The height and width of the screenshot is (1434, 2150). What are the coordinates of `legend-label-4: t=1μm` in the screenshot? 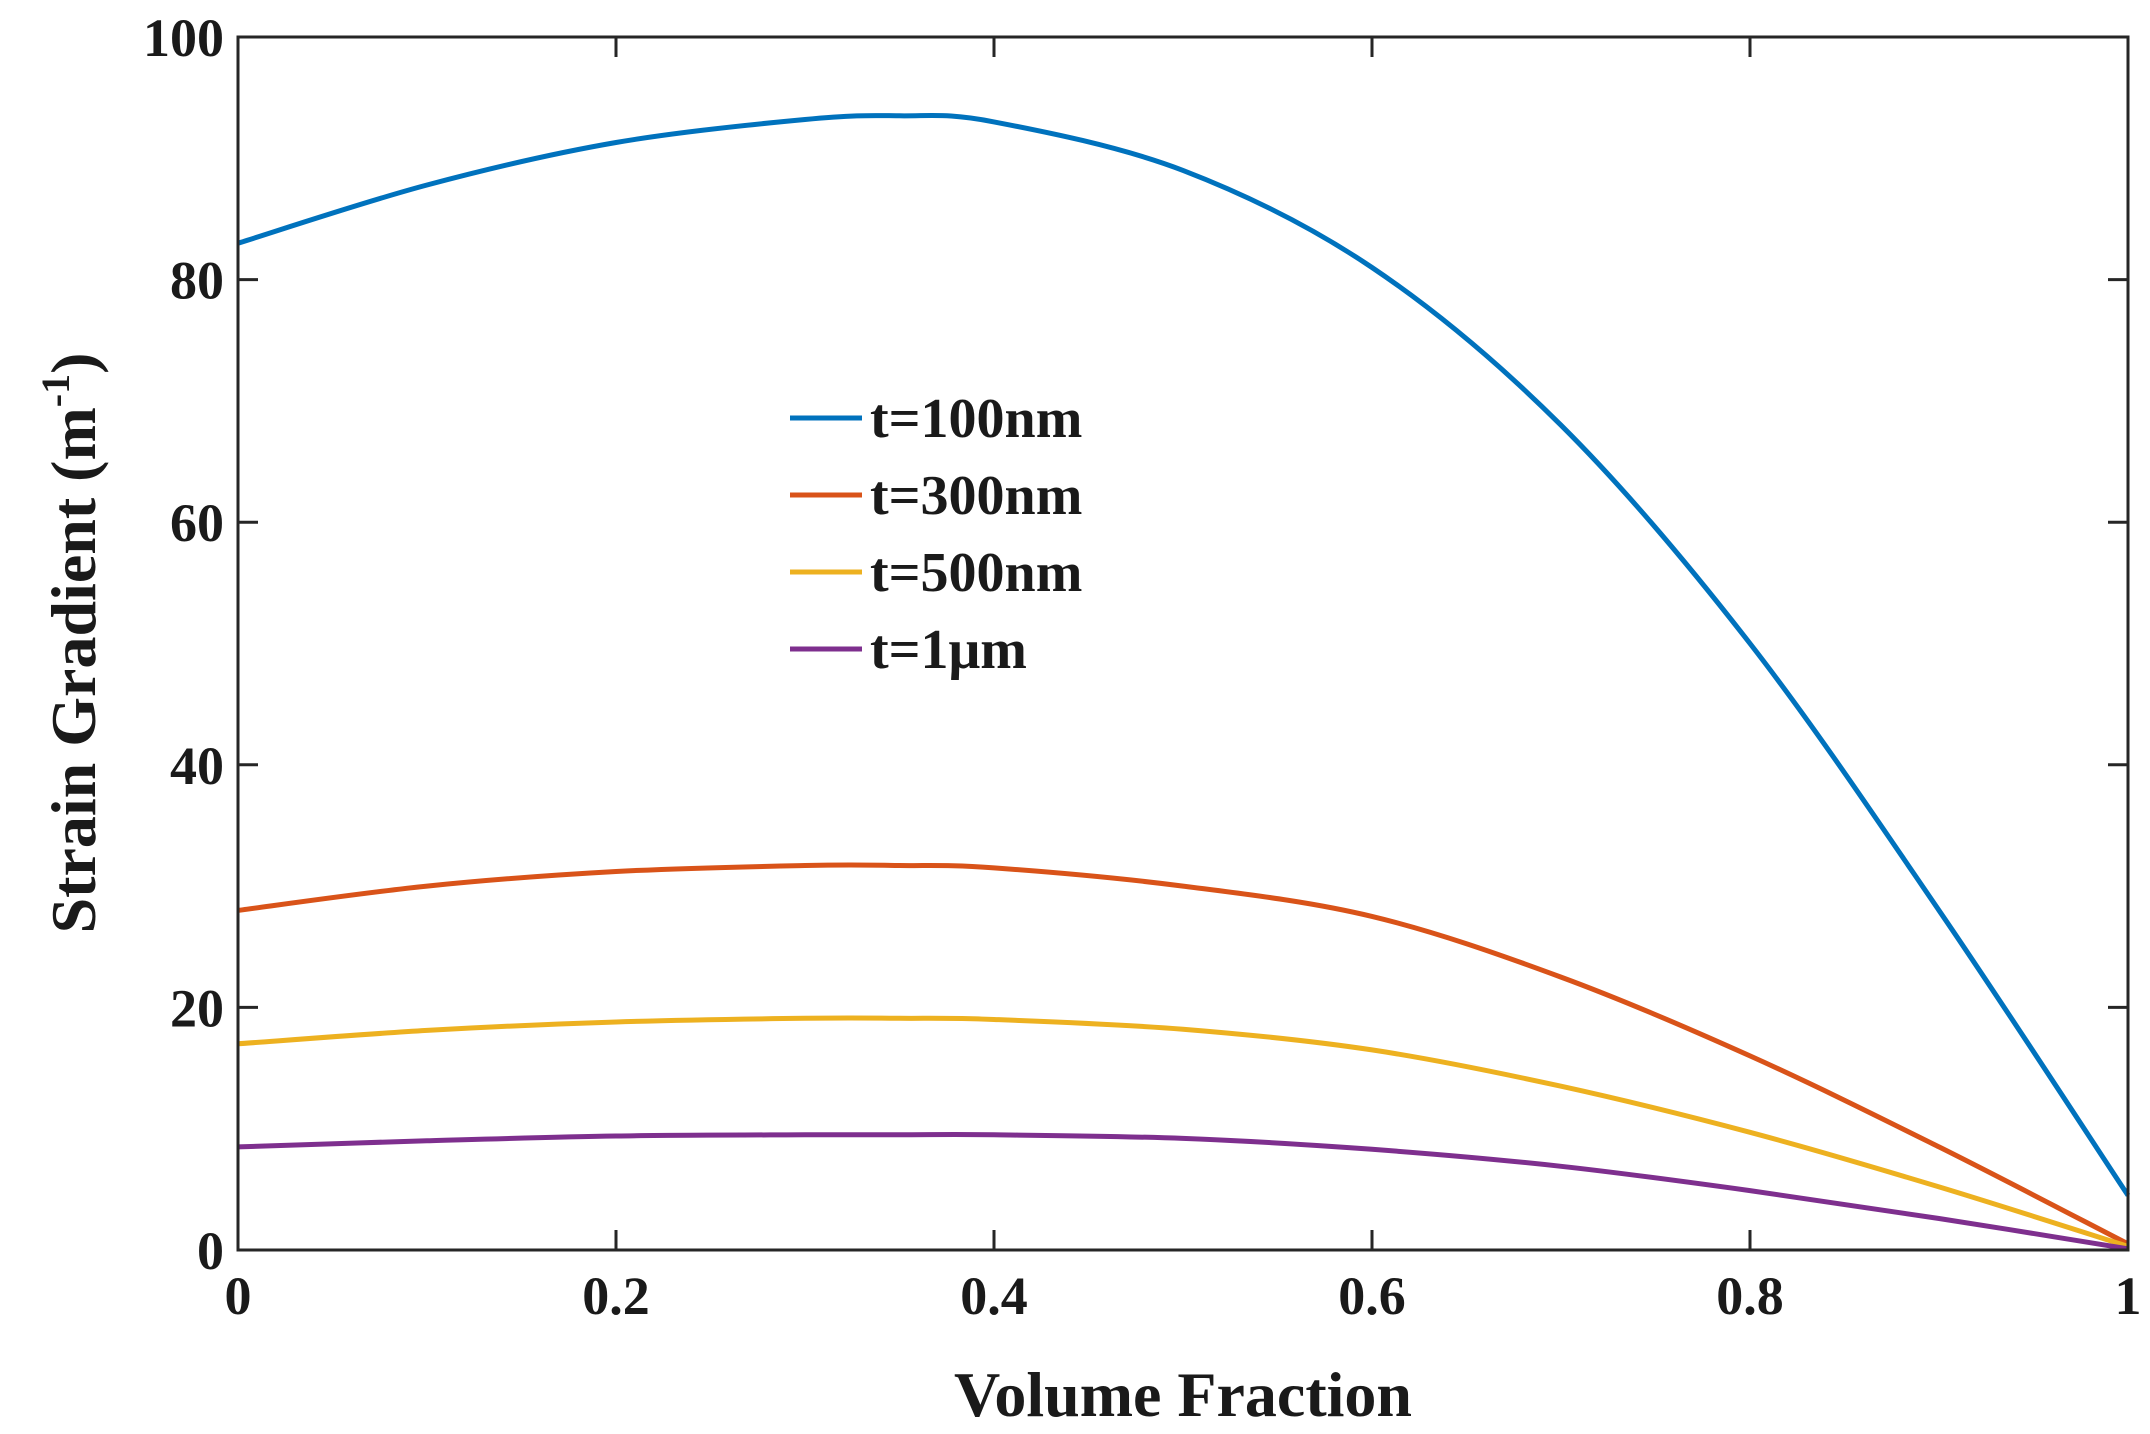 It's located at (948, 650).